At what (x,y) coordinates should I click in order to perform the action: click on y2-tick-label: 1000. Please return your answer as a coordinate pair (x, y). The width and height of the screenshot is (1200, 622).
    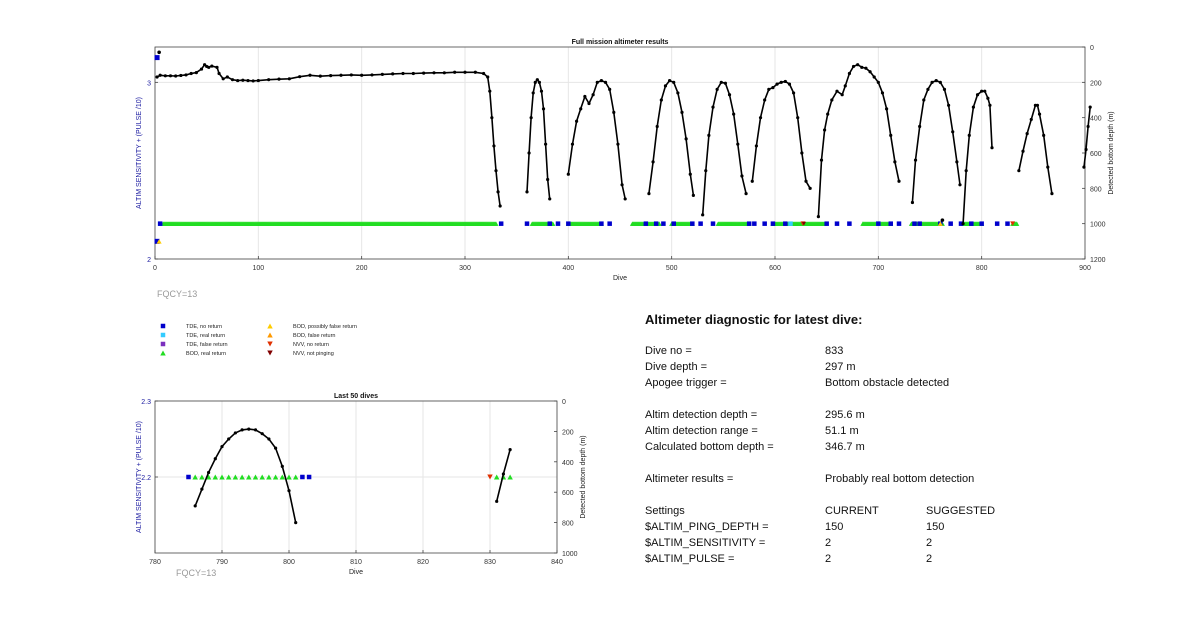
    Looking at the image, I should click on (570, 554).